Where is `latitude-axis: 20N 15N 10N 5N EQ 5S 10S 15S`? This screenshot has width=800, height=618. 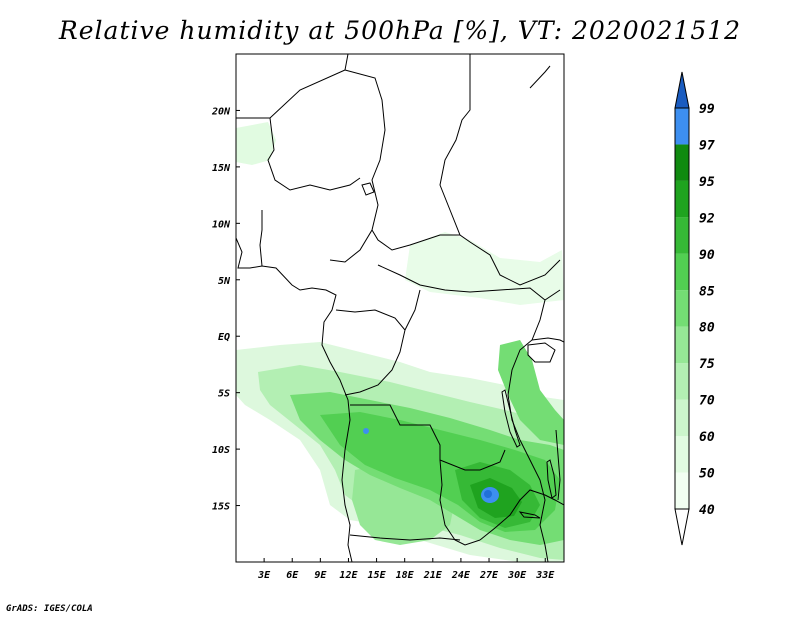 latitude-axis: 20N 15N 10N 5N EQ 5S 10S 15S is located at coordinates (225, 309).